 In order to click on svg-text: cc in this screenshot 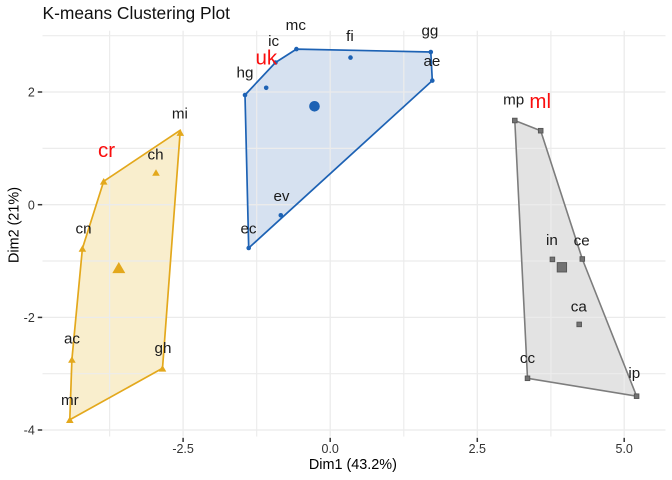, I will do `click(528, 358)`.